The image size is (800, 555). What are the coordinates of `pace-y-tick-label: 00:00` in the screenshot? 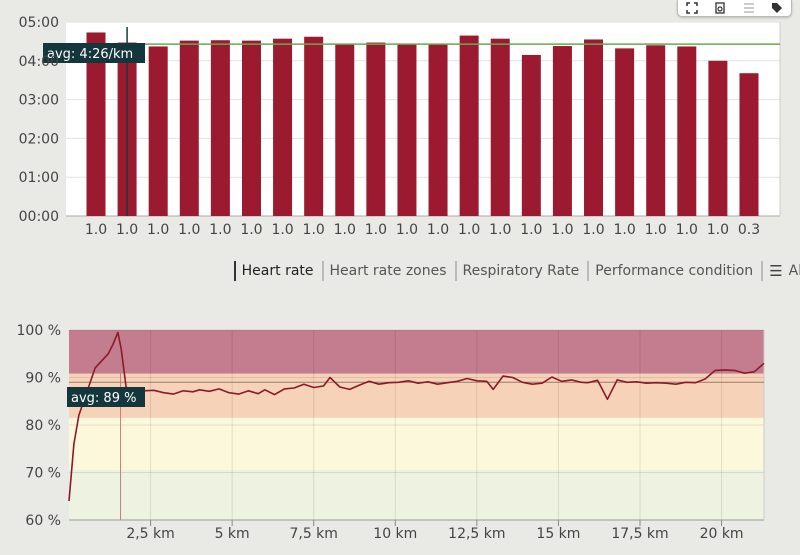 It's located at (39, 217).